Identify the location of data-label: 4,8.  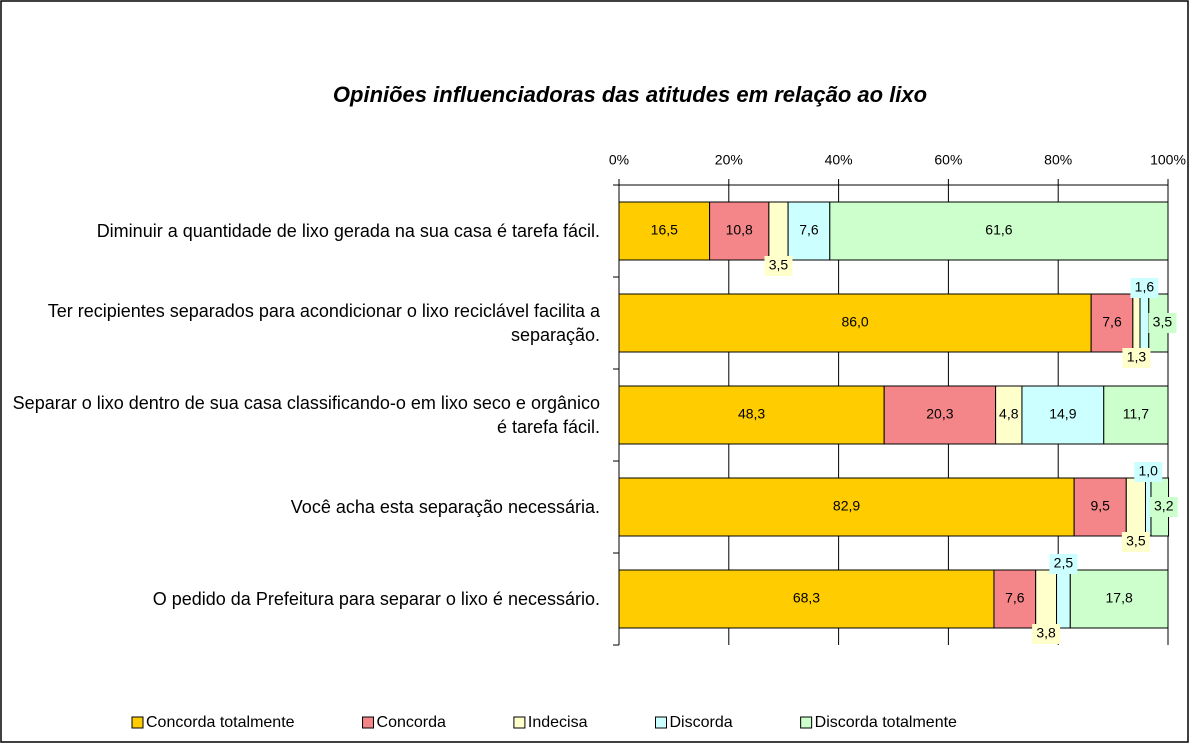
(1009, 414).